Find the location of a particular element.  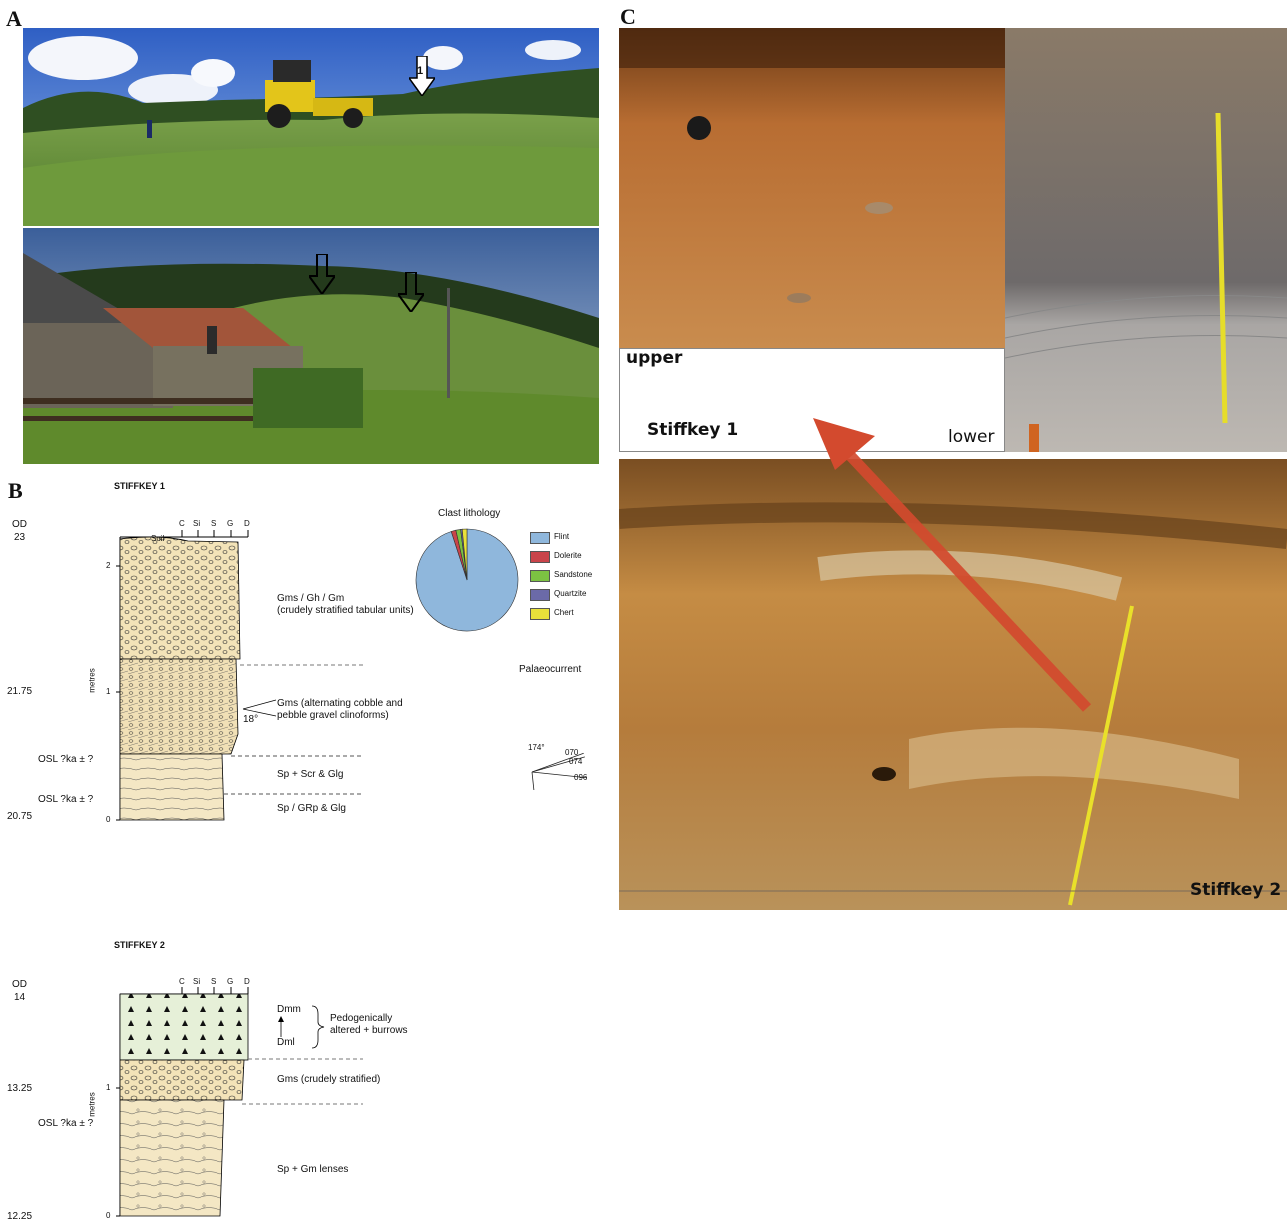

label-lower: lower is located at coordinates (971, 437).